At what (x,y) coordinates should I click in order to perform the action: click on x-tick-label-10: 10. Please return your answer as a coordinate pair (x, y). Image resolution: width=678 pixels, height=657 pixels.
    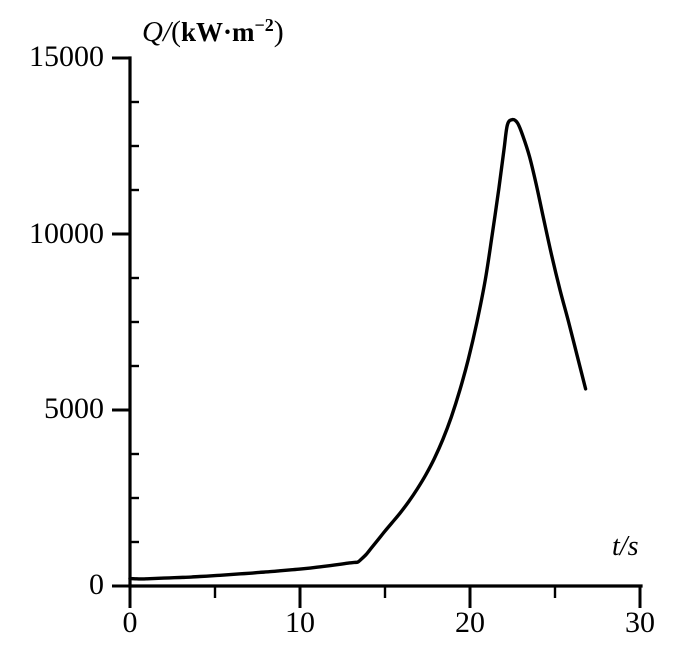
    Looking at the image, I should click on (300, 622).